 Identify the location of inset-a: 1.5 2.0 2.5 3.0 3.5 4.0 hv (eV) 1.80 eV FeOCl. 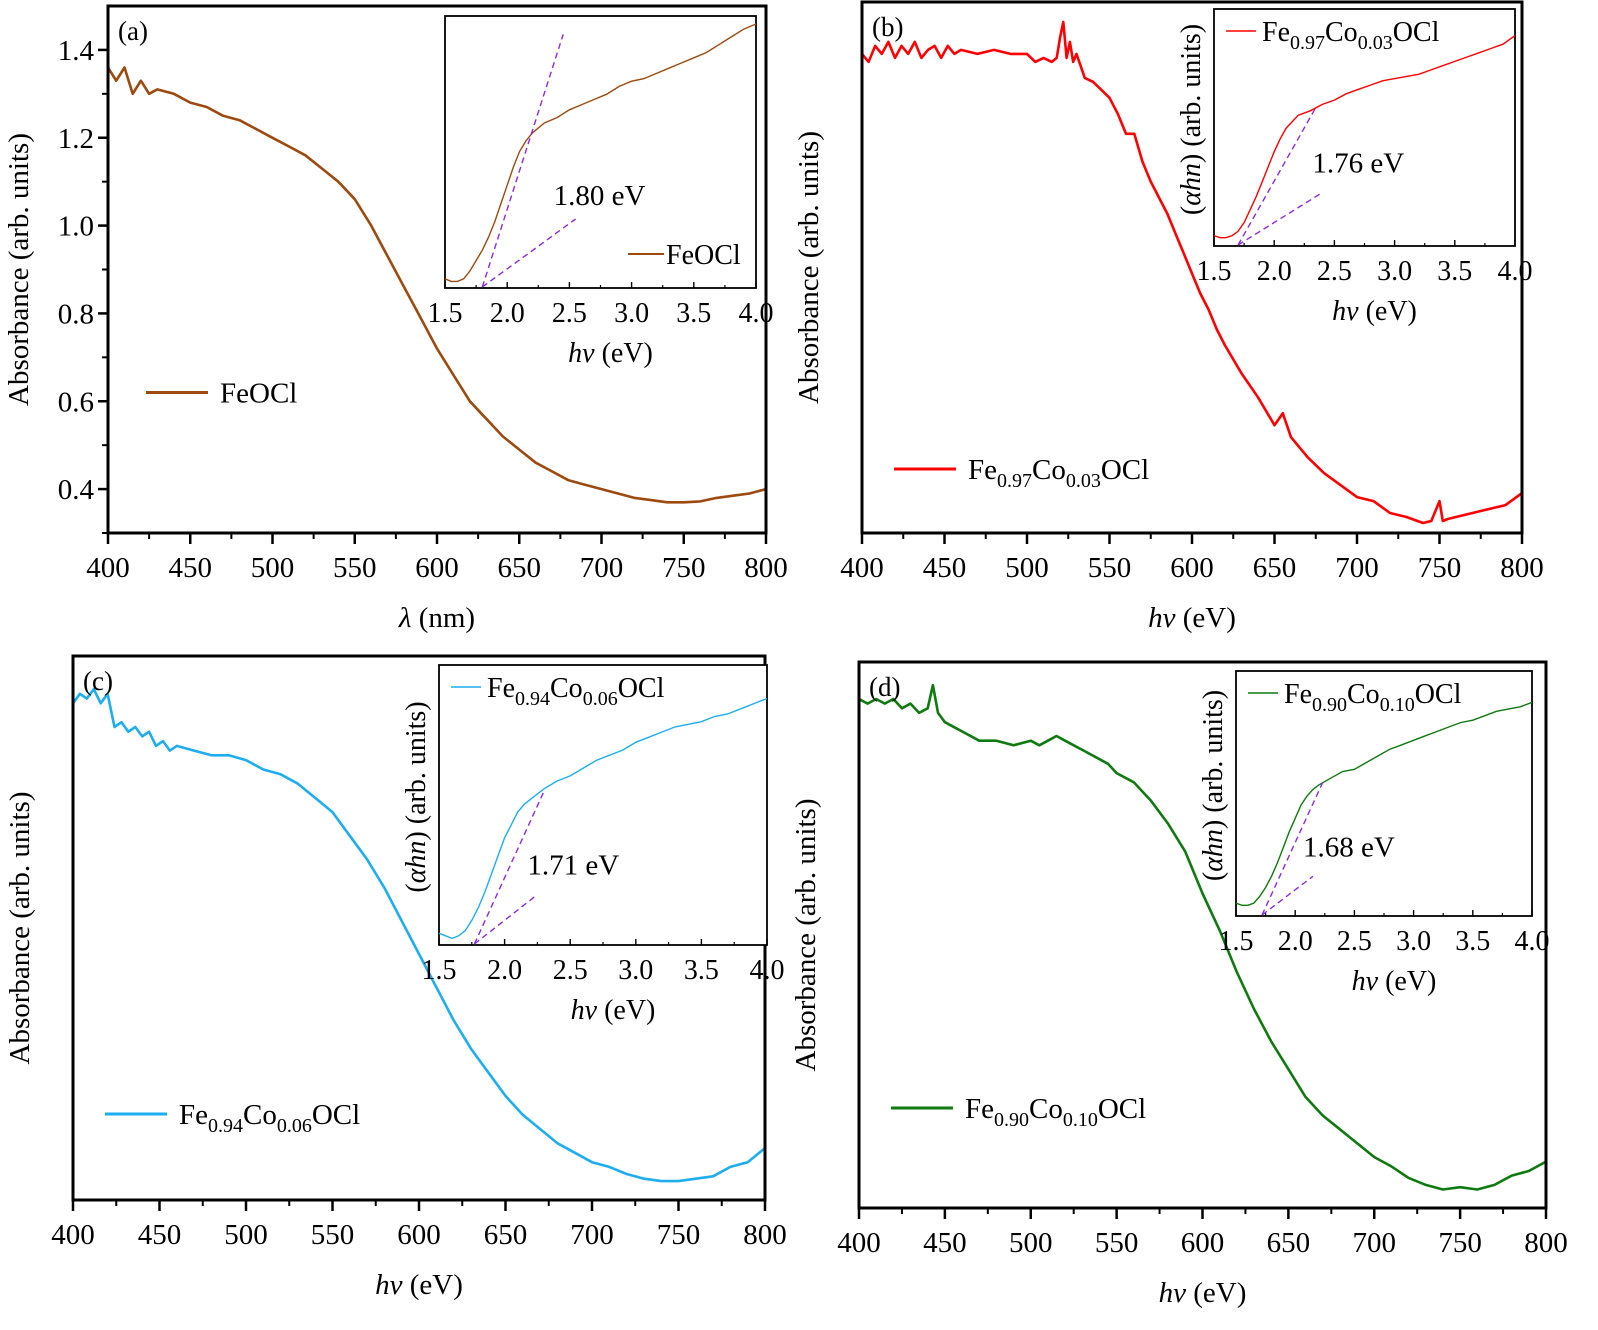
(601, 192).